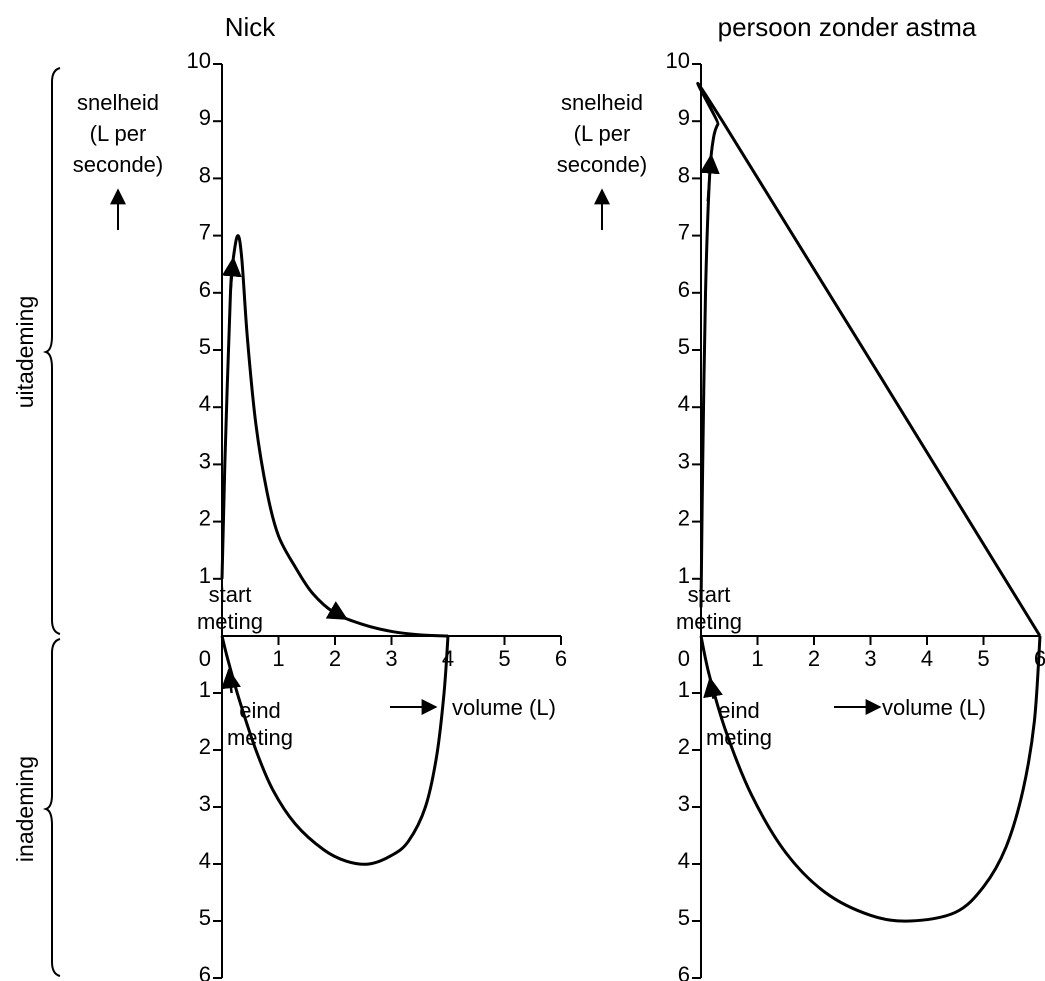  What do you see at coordinates (25, 352) in the screenshot?
I see `exhale-side-label: uitademing` at bounding box center [25, 352].